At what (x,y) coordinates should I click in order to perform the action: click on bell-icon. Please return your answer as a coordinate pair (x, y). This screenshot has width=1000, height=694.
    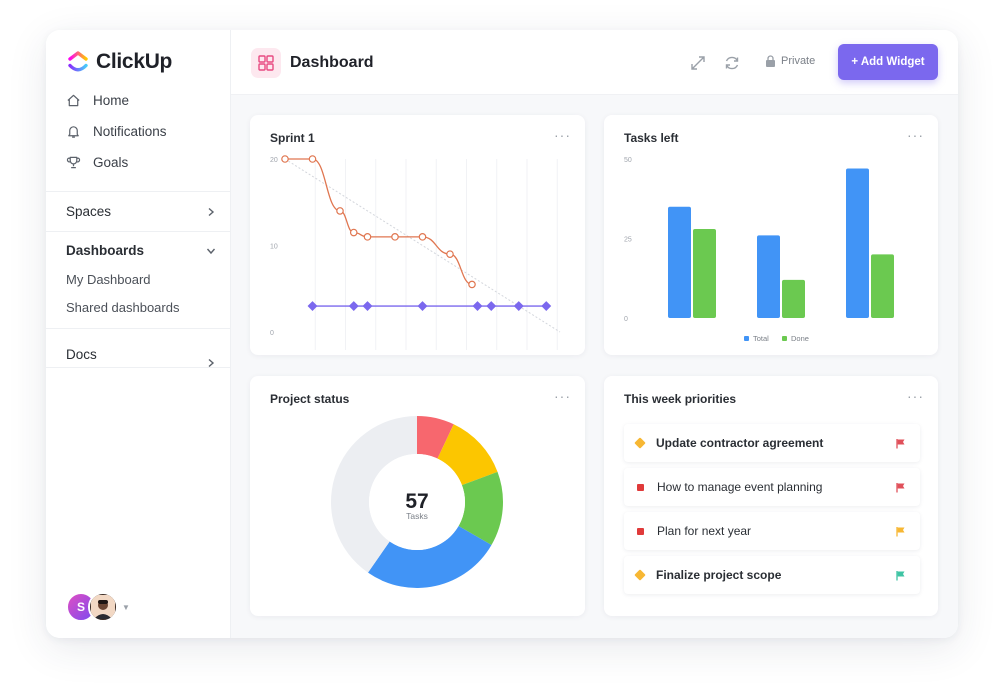
    Looking at the image, I should click on (73, 132).